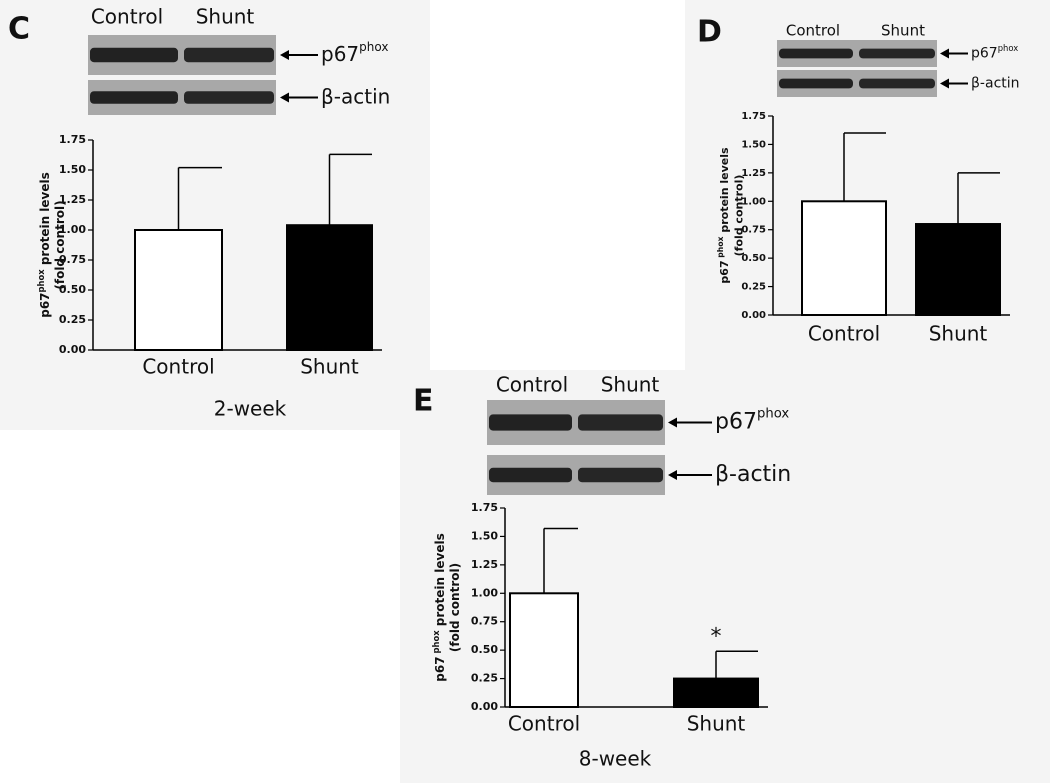  What do you see at coordinates (709, 32) in the screenshot?
I see `panel-letter: D` at bounding box center [709, 32].